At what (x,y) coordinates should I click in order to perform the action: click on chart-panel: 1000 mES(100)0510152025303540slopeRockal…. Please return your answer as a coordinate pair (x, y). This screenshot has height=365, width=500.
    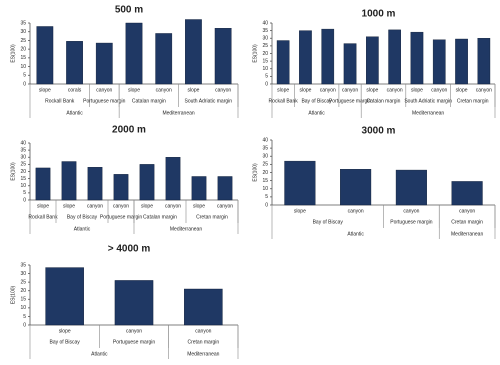
    Looking at the image, I should click on (374, 63).